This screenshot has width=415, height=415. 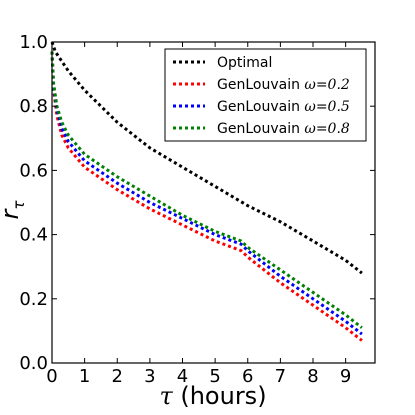 What do you see at coordinates (84, 376) in the screenshot?
I see `x-tick-label: 1` at bounding box center [84, 376].